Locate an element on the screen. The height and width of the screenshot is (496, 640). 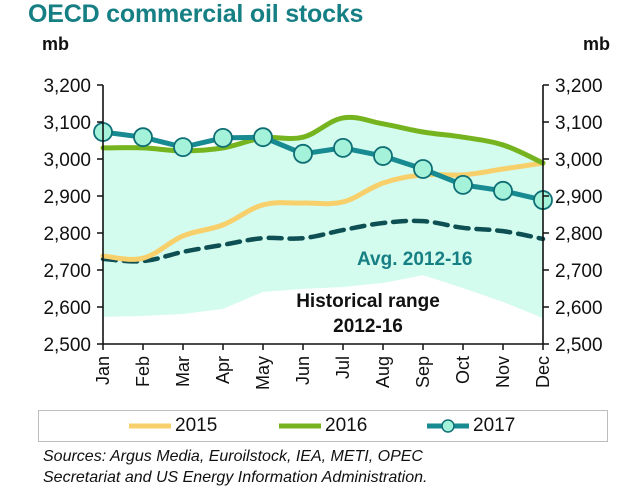
legend: 2015 2016 2017 is located at coordinates (323, 426).